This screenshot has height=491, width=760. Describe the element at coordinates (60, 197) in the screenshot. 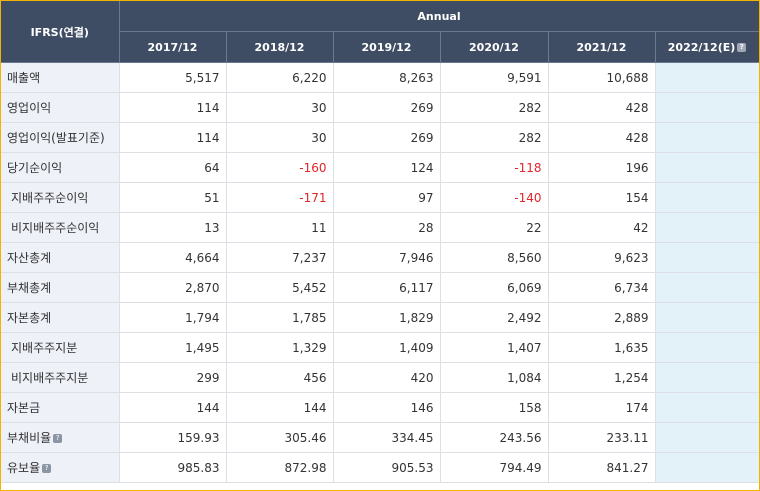

I see `row-label-cell: 지배주주순이익` at that location.